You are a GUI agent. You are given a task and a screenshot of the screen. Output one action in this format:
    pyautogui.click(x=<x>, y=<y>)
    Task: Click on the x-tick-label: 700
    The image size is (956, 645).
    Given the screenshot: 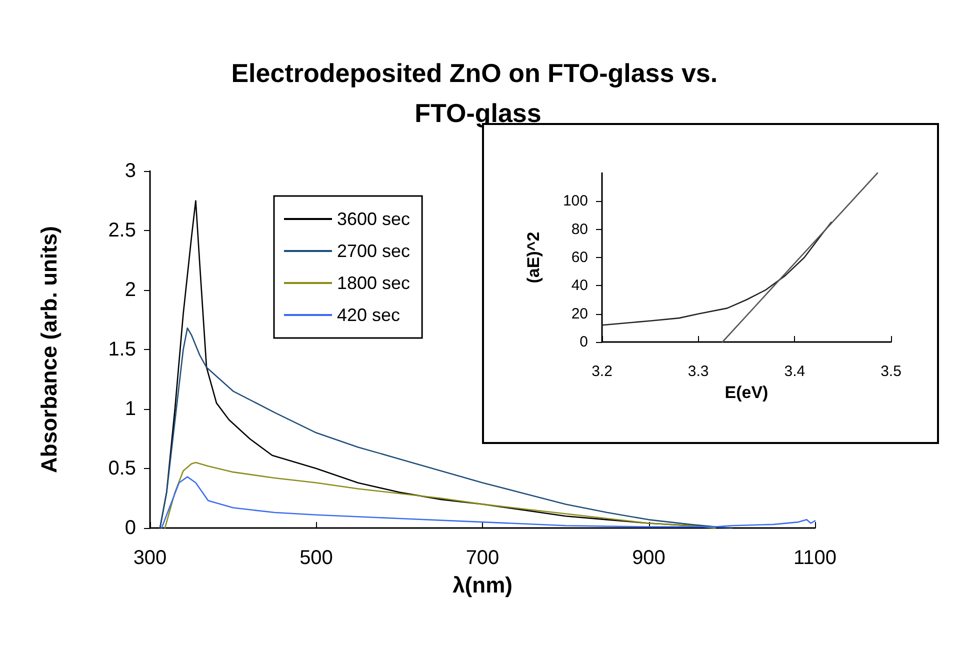 What is the action you would take?
    pyautogui.click(x=483, y=558)
    